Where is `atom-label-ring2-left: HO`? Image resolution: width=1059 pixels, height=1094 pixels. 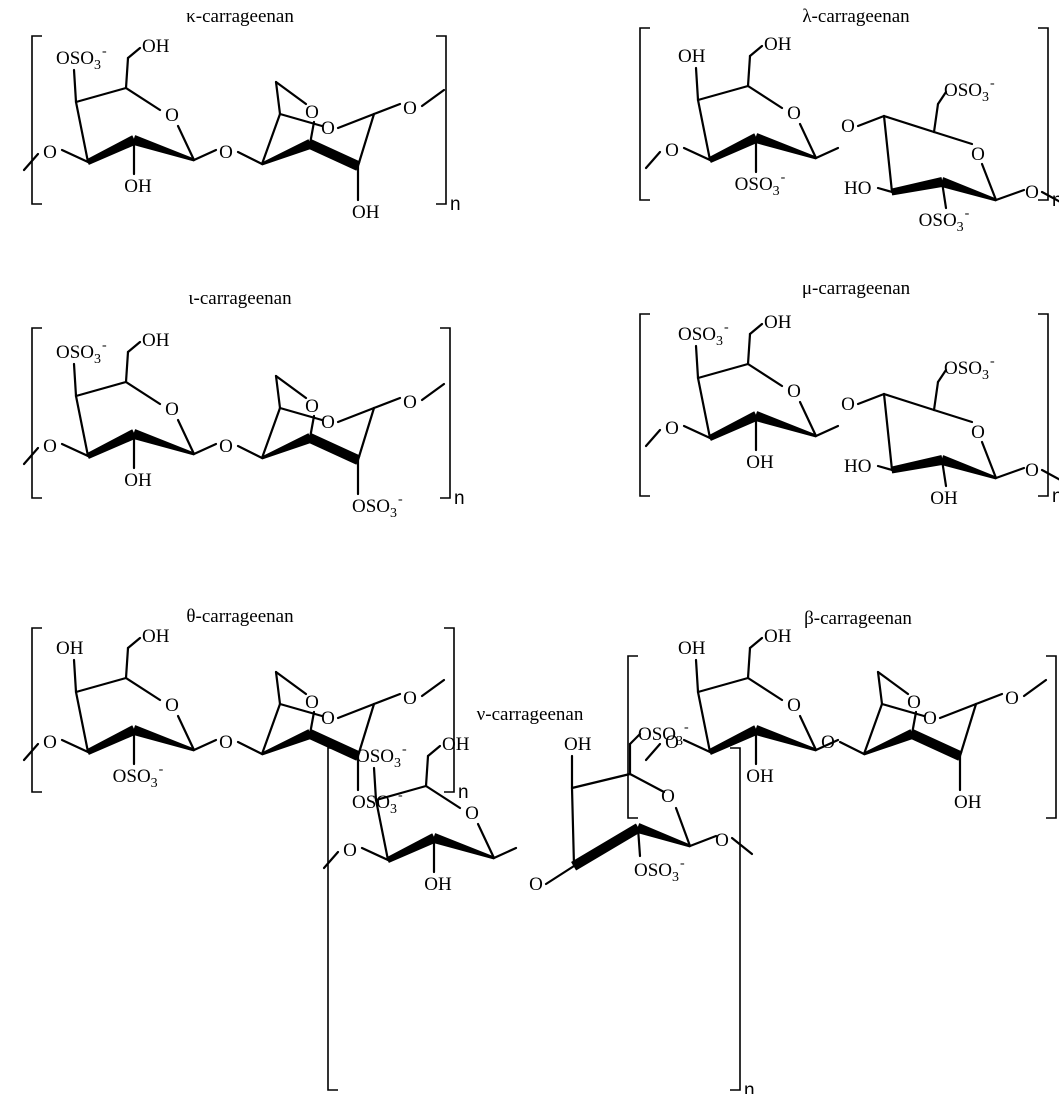 atom-label-ring2-left: HO is located at coordinates (857, 466).